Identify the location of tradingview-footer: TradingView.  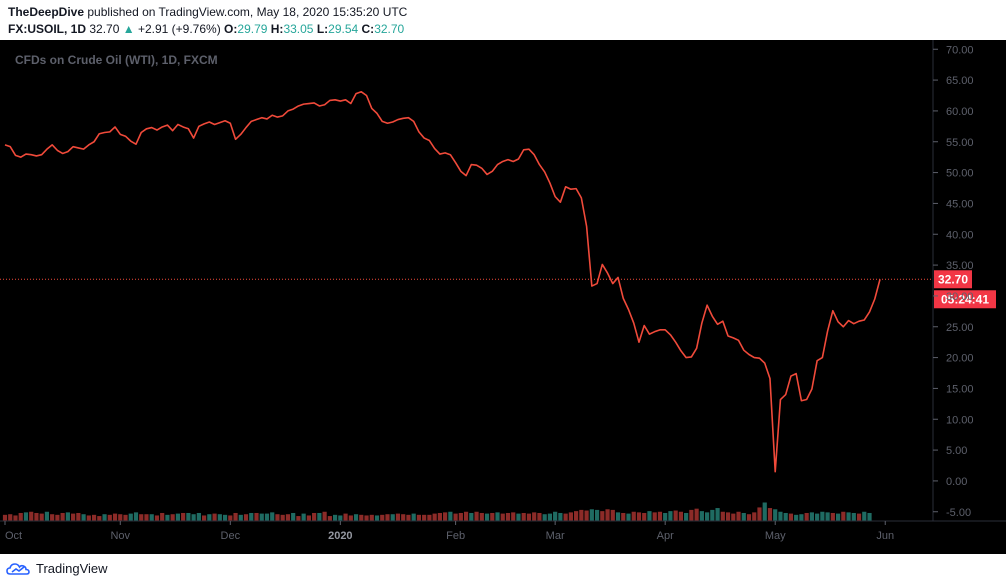
(57, 568).